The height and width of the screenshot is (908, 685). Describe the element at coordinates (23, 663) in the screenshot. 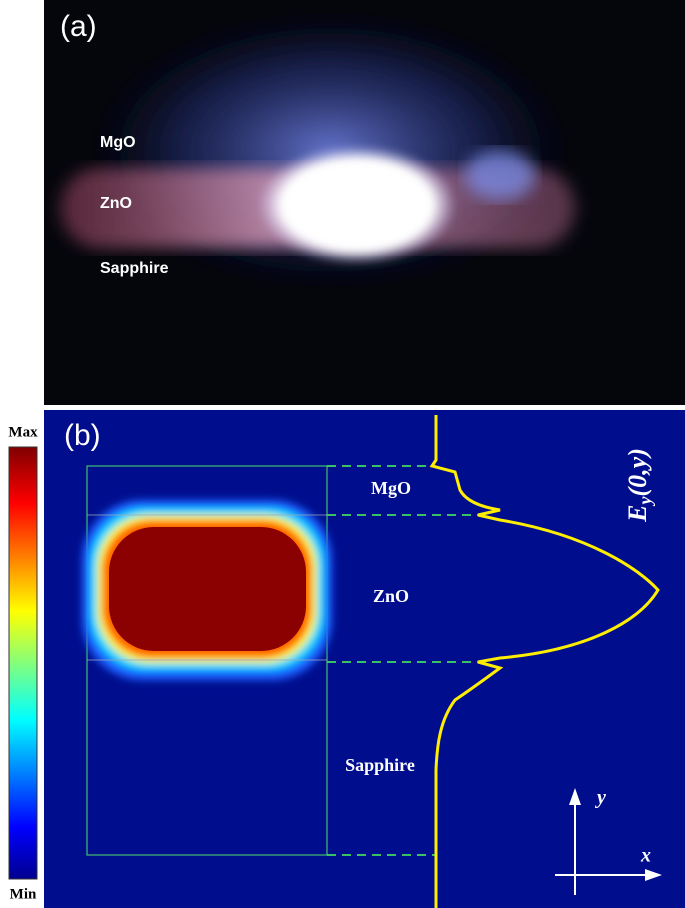

I see `colorbar: Max Min` at that location.